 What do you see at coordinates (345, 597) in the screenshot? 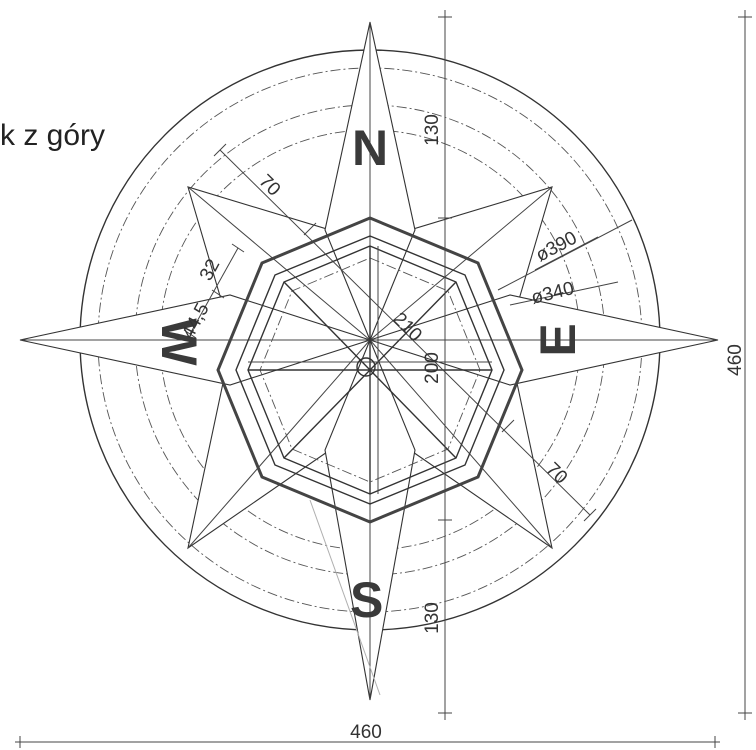
I see `construction-line` at bounding box center [345, 597].